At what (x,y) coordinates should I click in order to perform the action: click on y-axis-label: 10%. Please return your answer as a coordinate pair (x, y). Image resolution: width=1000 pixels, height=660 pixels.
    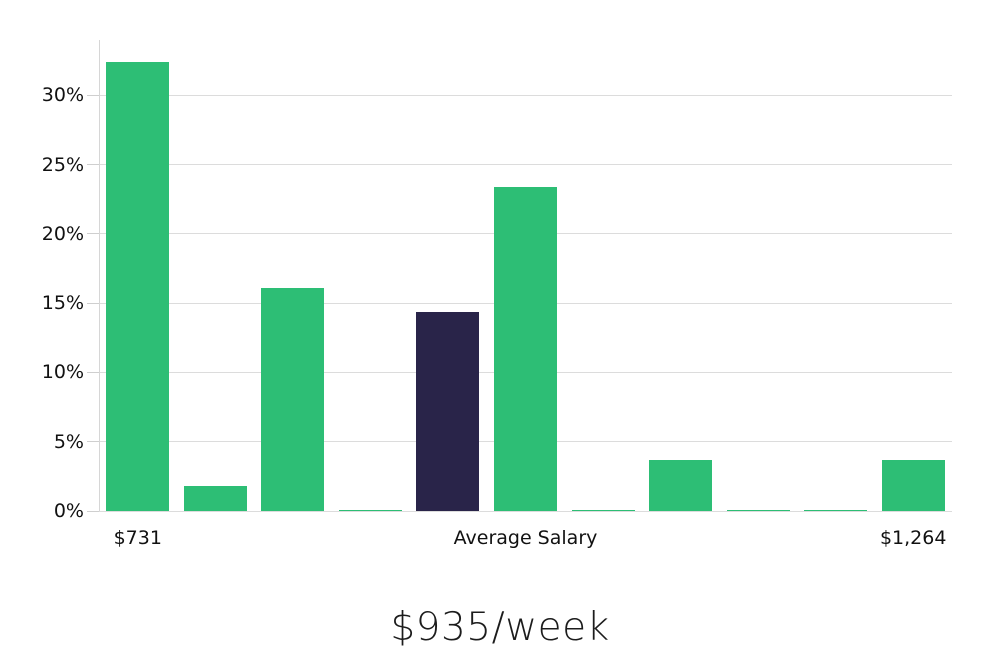
    Looking at the image, I should click on (62, 372).